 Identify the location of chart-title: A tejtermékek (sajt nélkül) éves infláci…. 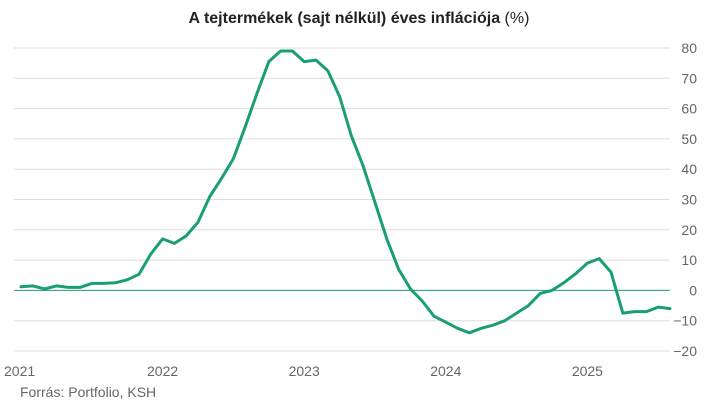
(359, 19).